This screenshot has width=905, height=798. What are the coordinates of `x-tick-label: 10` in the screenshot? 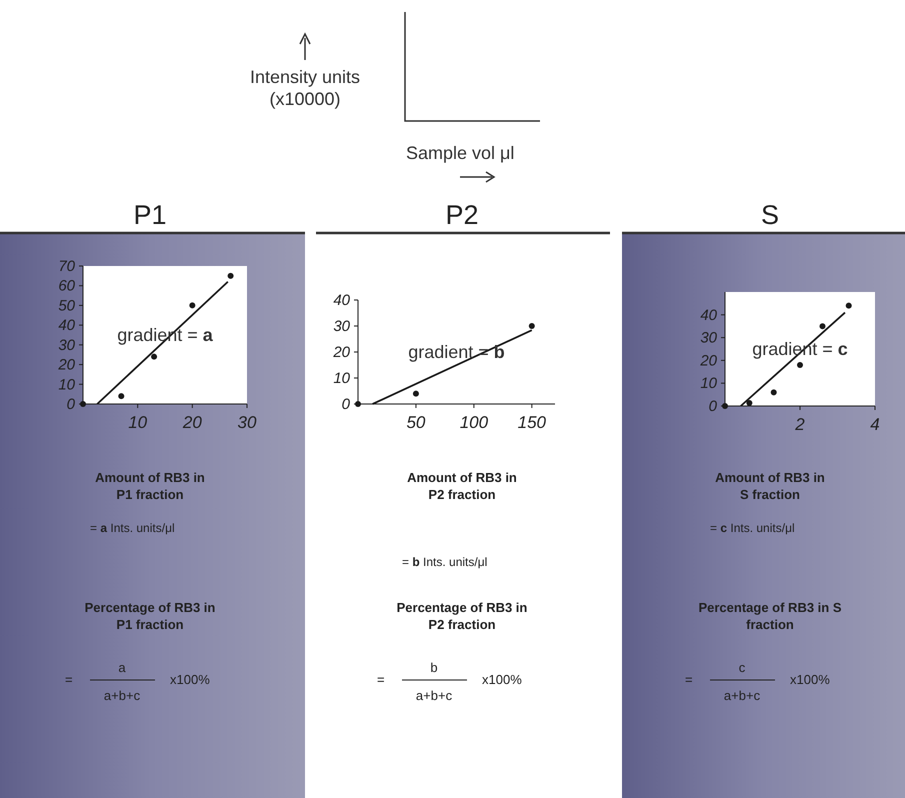 It's located at (138, 422).